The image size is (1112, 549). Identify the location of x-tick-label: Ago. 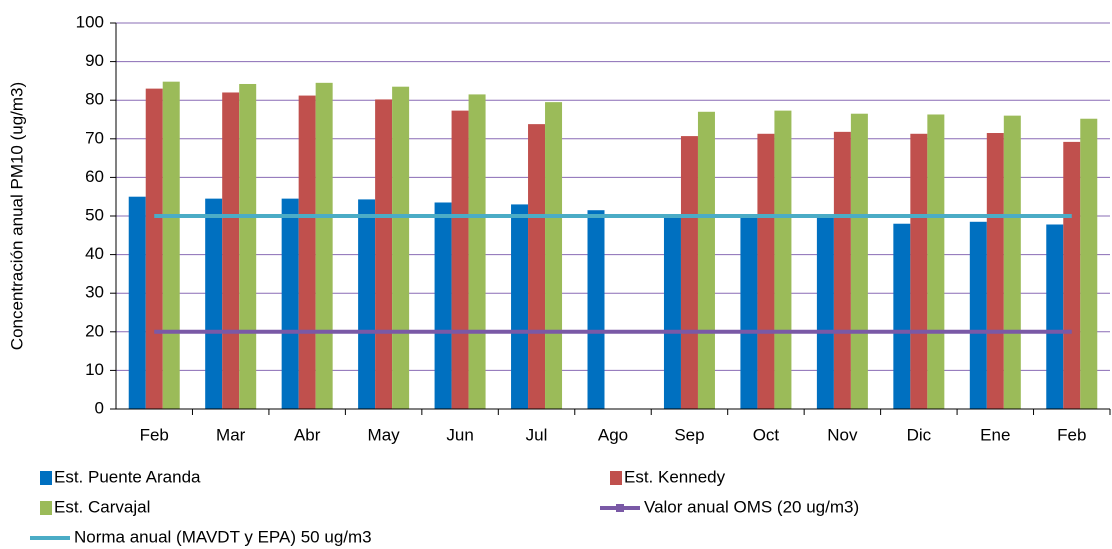
(613, 434).